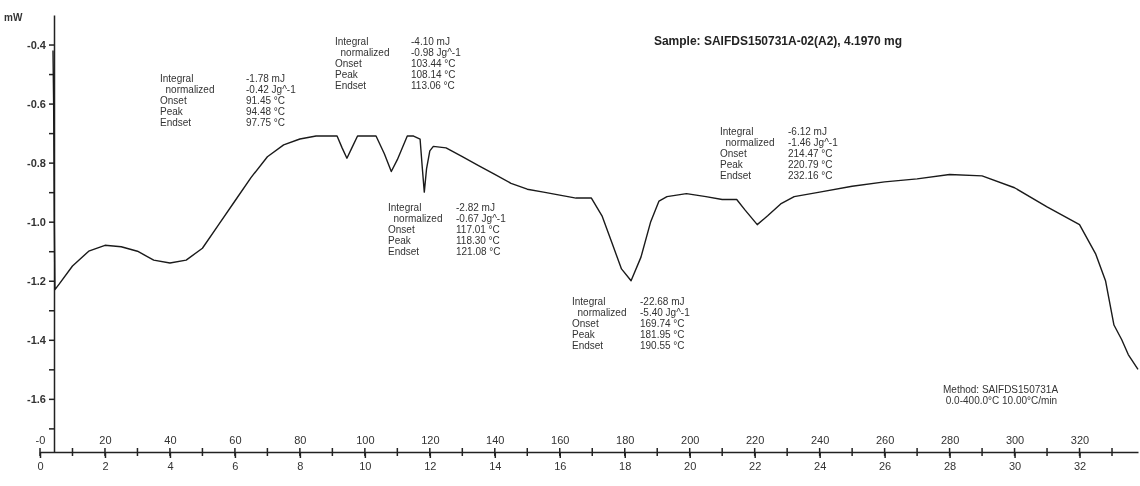 The image size is (1140, 486). I want to click on x2-tick-label: 30, so click(1015, 465).